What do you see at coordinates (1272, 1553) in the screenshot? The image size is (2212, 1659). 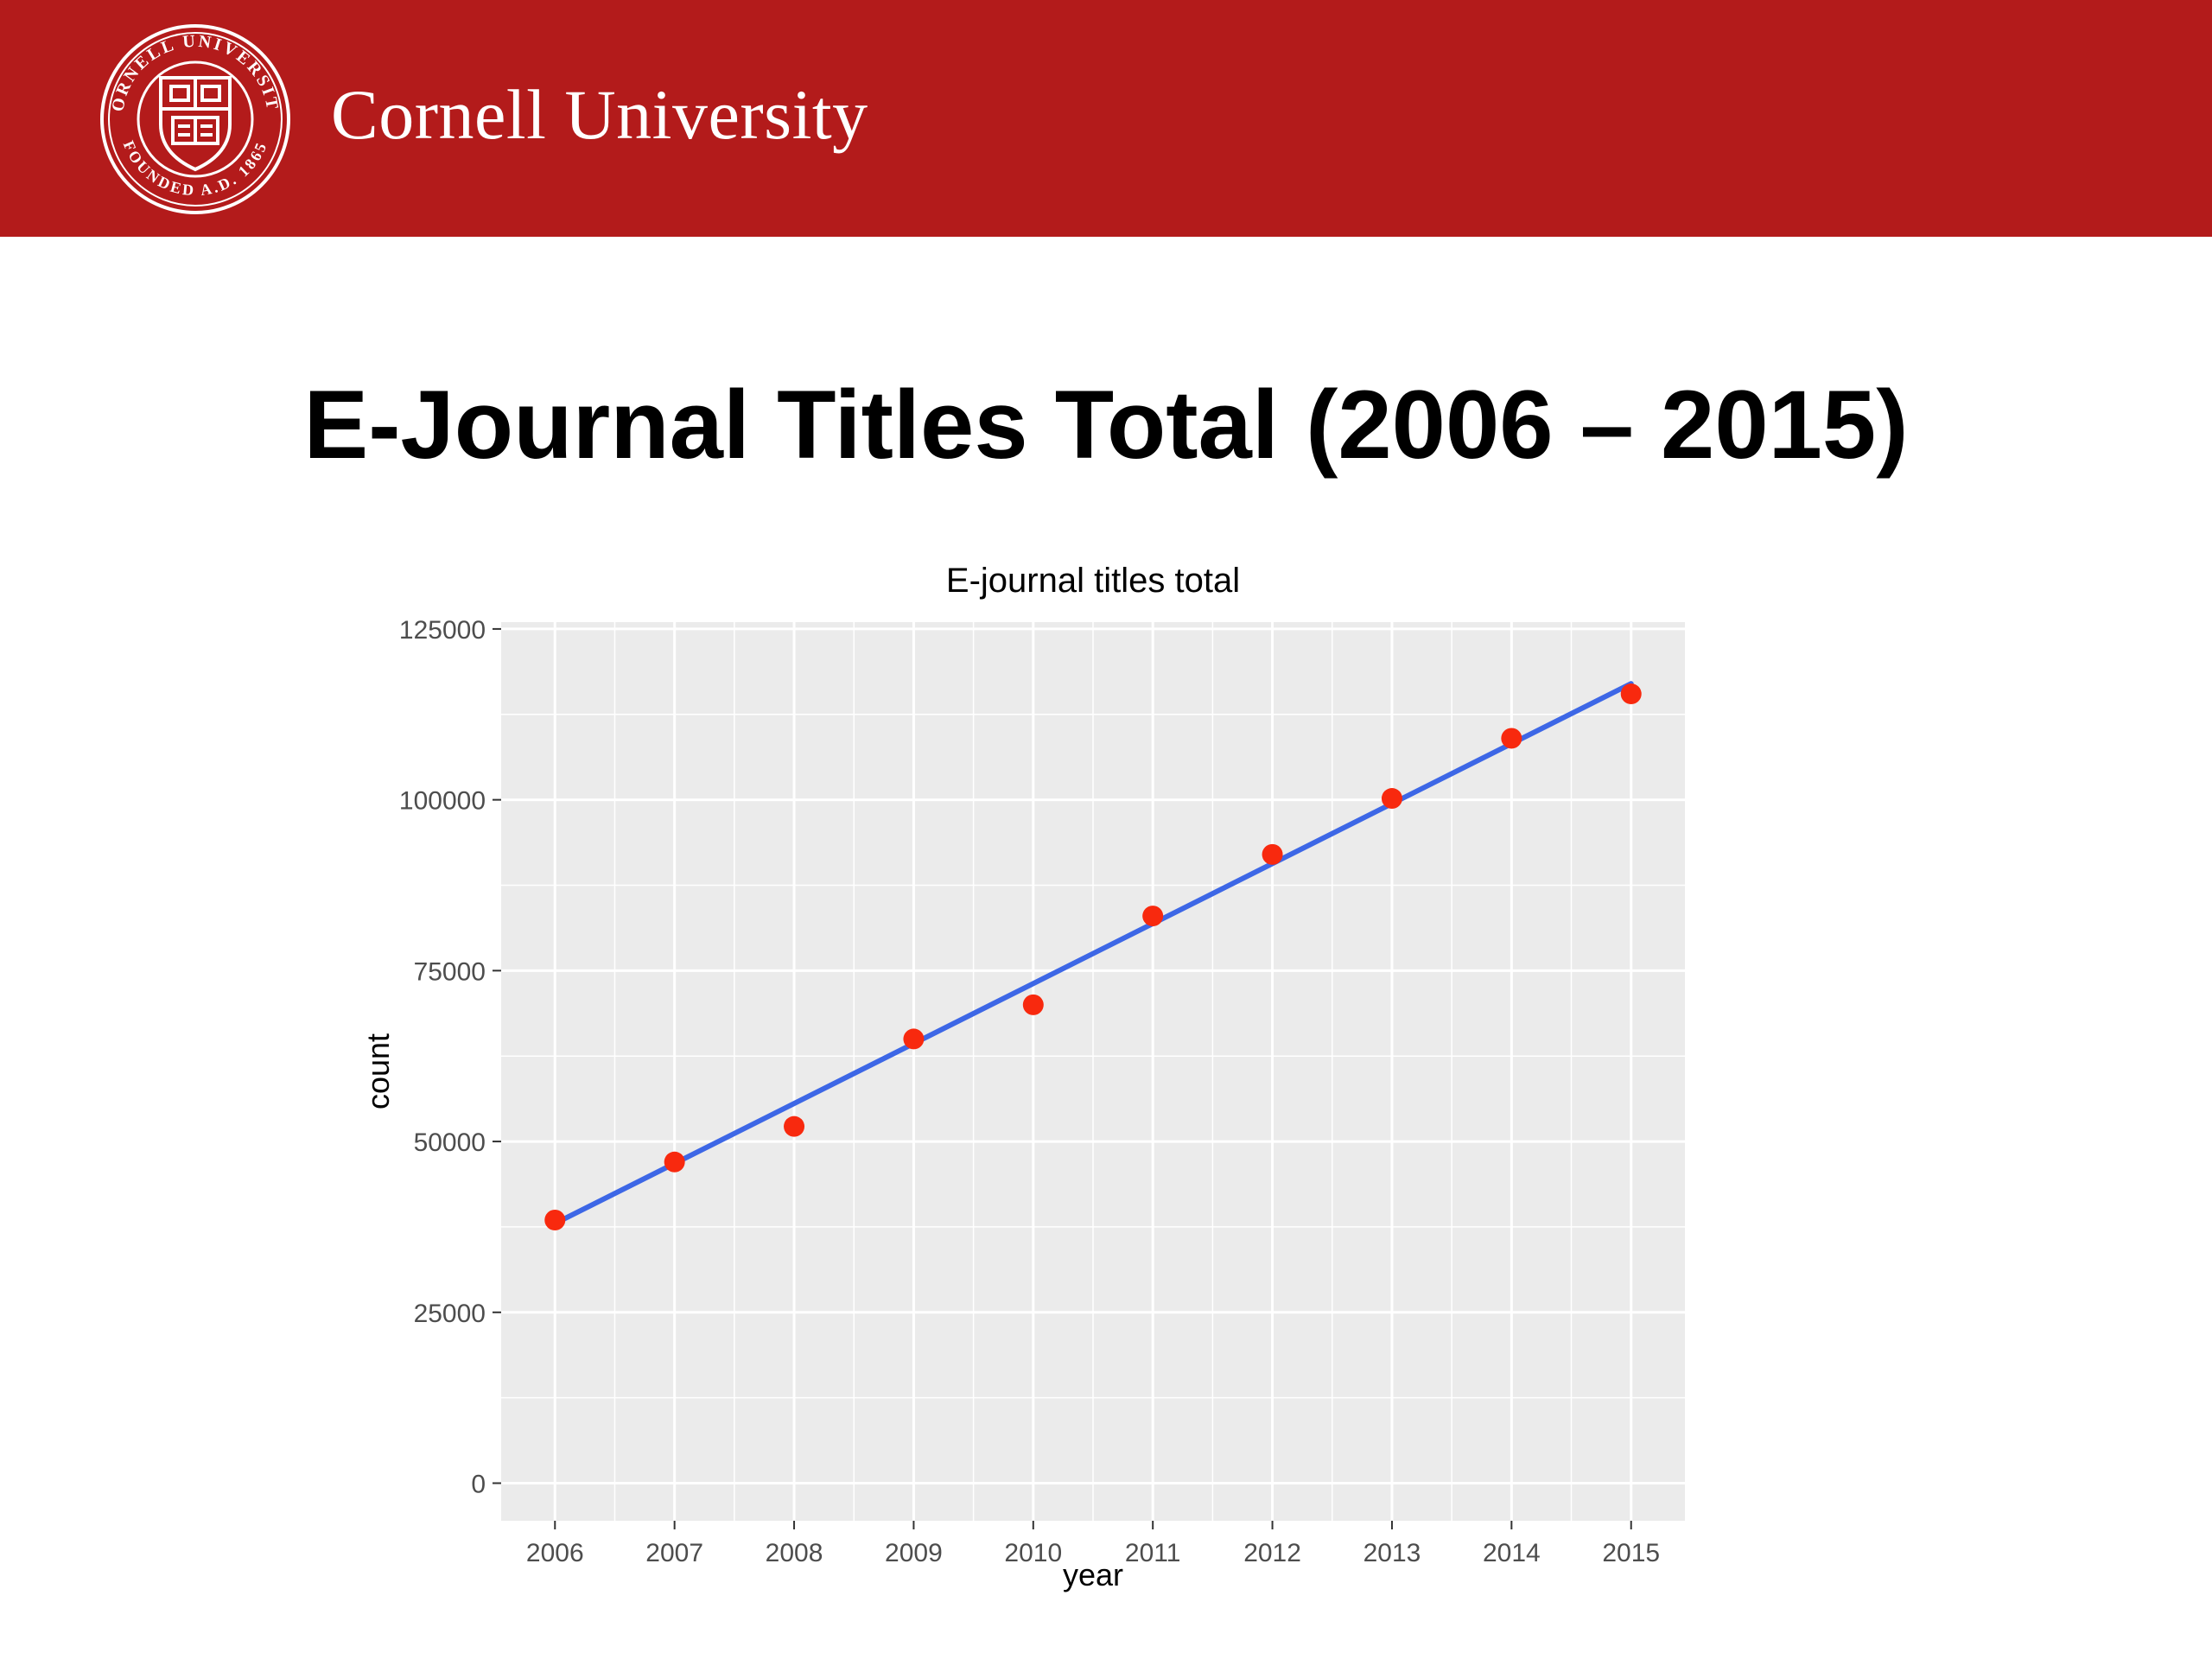 I see `x-tick-label: 2012` at bounding box center [1272, 1553].